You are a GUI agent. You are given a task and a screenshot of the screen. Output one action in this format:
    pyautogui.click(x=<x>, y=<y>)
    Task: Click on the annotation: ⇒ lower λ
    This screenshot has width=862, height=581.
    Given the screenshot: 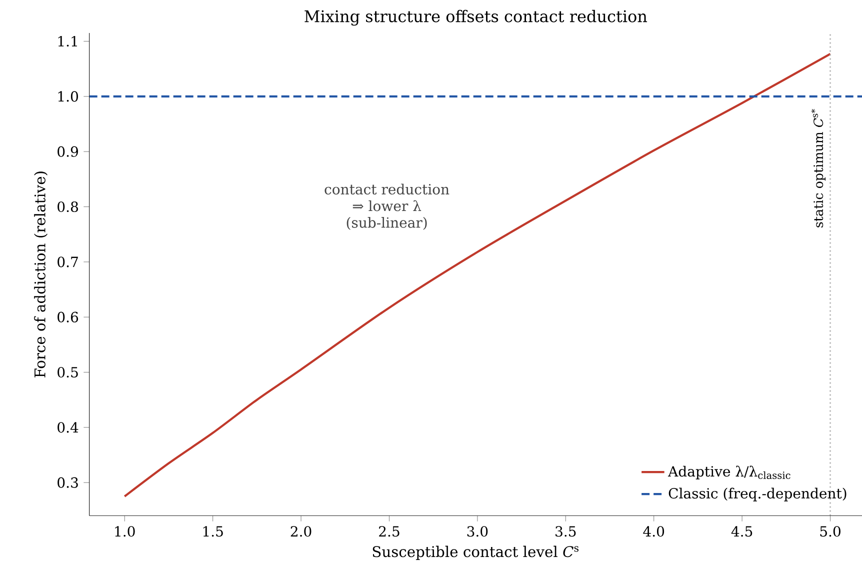 What is the action you would take?
    pyautogui.click(x=387, y=206)
    